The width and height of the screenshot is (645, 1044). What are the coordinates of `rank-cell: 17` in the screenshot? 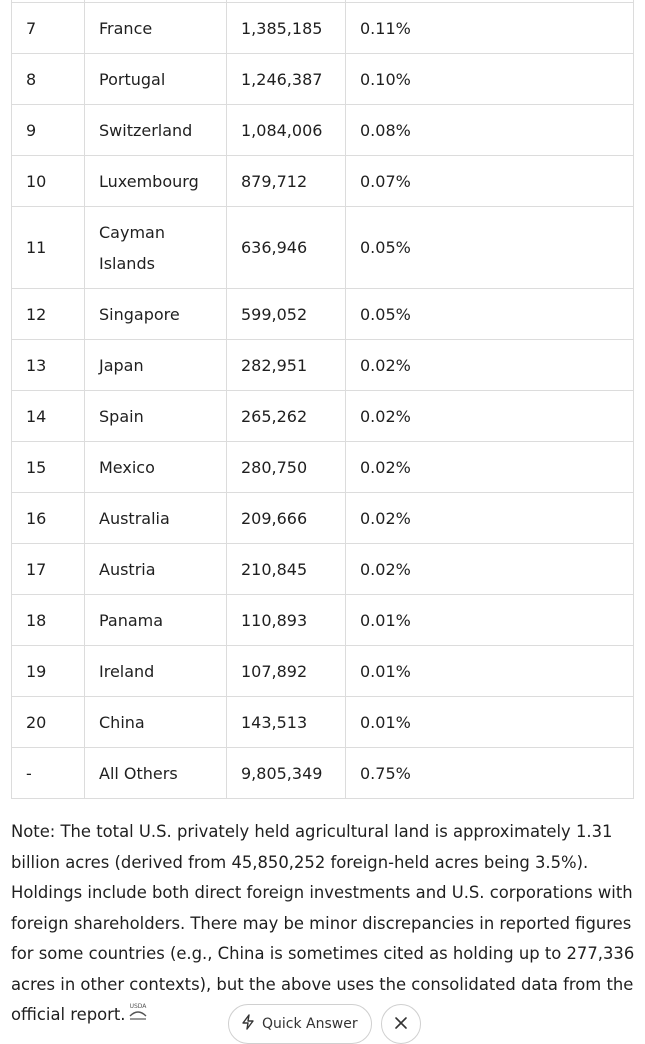 It's located at (48, 569).